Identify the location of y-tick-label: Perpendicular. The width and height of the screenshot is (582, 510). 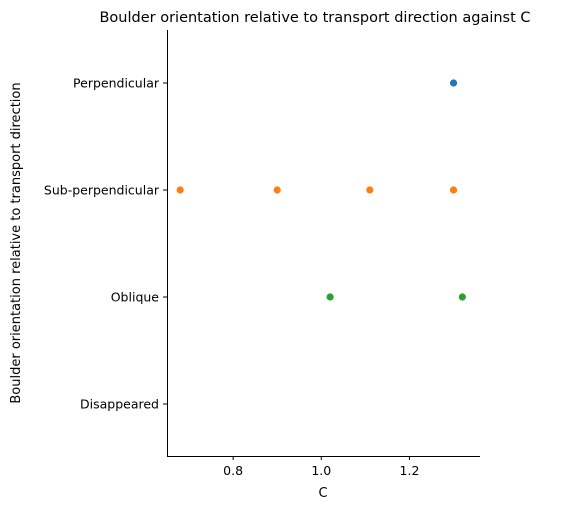
(116, 83).